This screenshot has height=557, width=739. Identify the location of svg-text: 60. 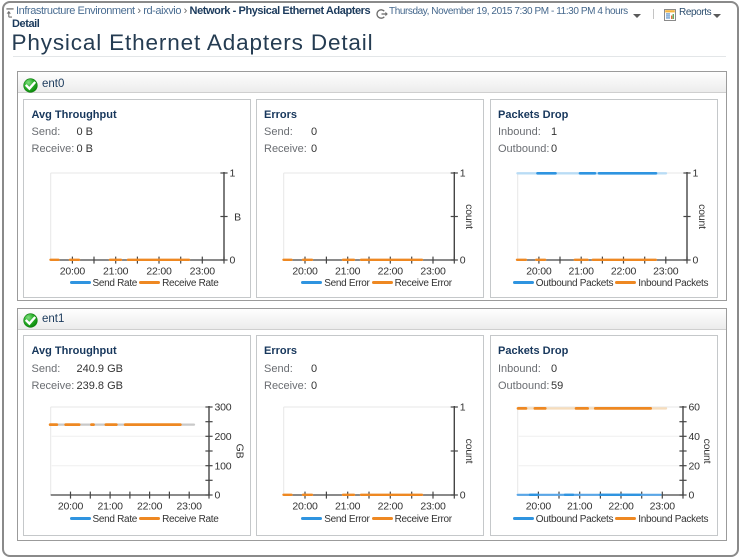
(694, 407).